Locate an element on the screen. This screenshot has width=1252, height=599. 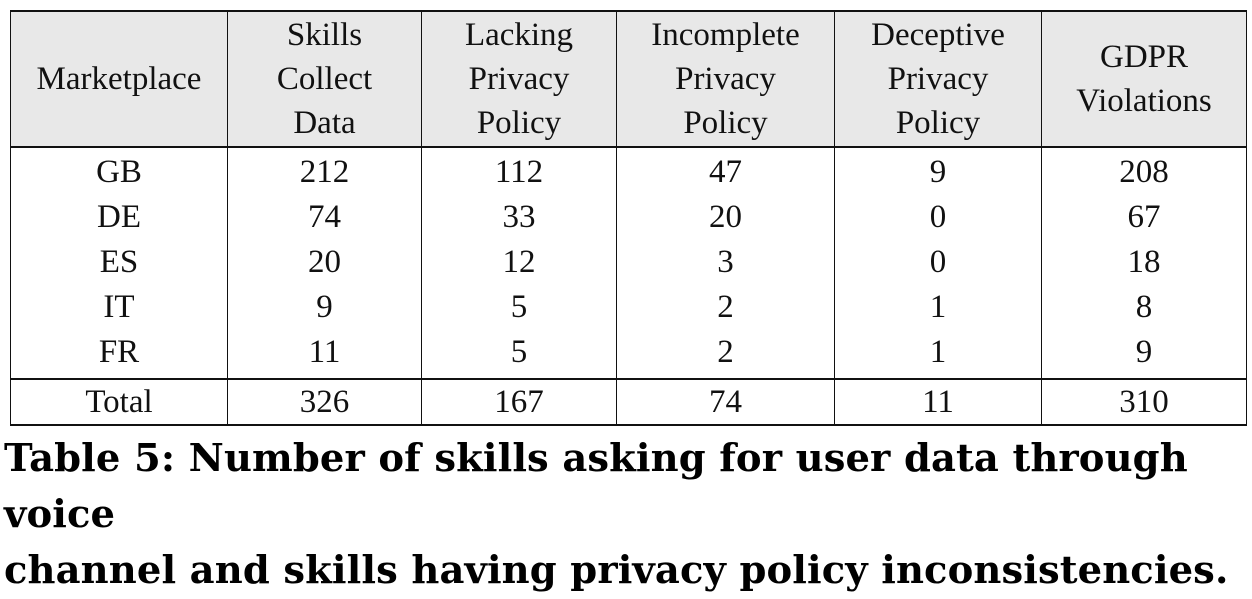
header-line: Skills is located at coordinates (324, 35).